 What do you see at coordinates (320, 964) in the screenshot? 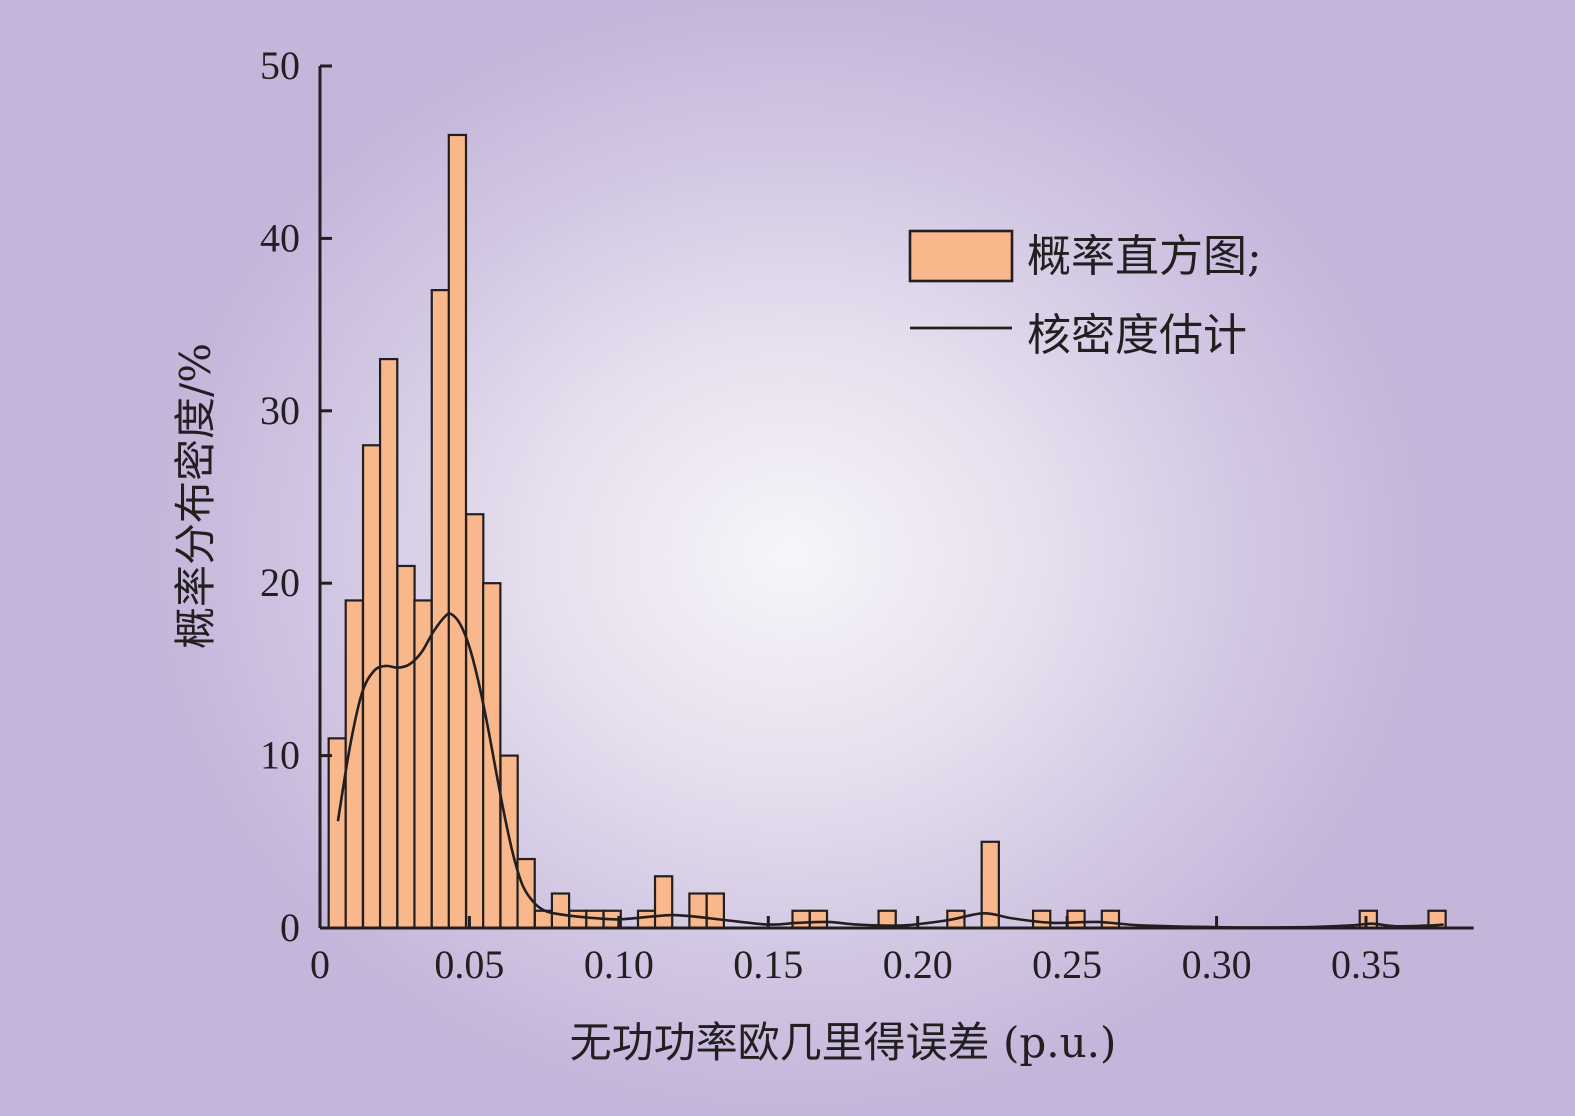
I see `x-tick-label: 0` at bounding box center [320, 964].